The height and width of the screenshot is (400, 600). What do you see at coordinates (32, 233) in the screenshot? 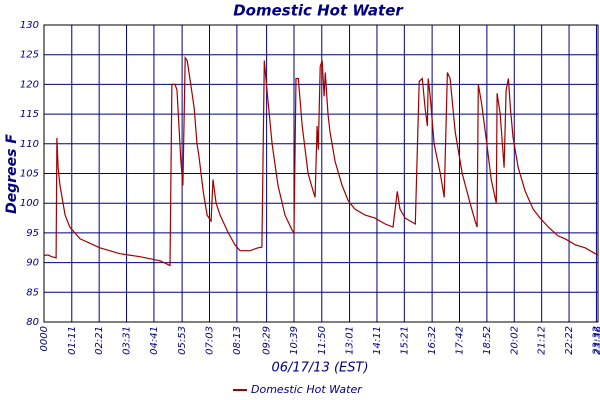
I see `y-tick-label: 95` at bounding box center [32, 233].